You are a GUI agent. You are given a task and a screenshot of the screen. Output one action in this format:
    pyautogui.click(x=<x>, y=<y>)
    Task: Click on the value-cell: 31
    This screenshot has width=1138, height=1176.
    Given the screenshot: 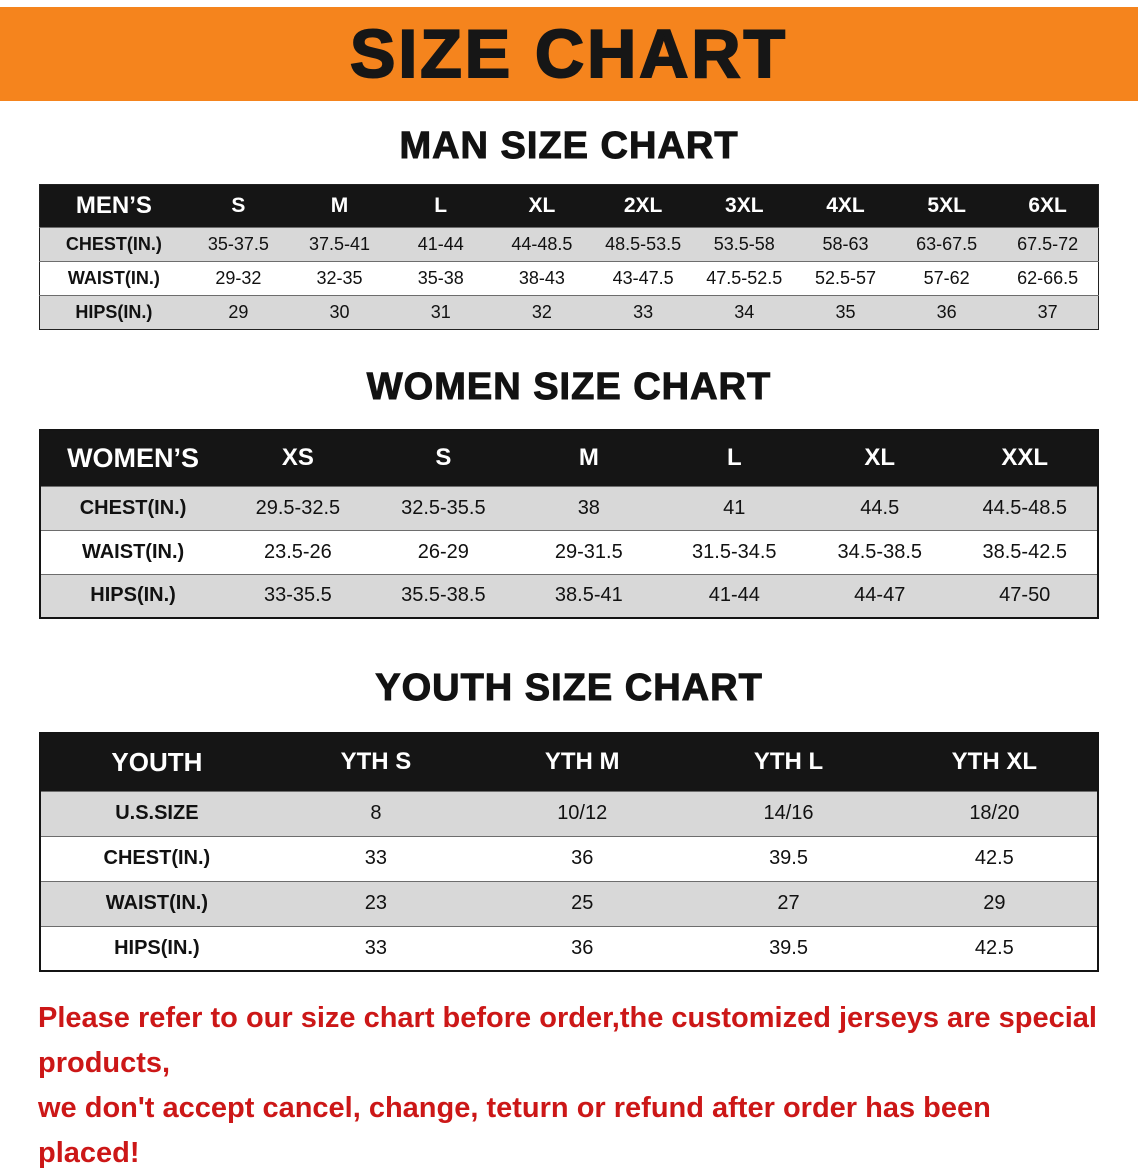 What is the action you would take?
    pyautogui.click(x=441, y=312)
    